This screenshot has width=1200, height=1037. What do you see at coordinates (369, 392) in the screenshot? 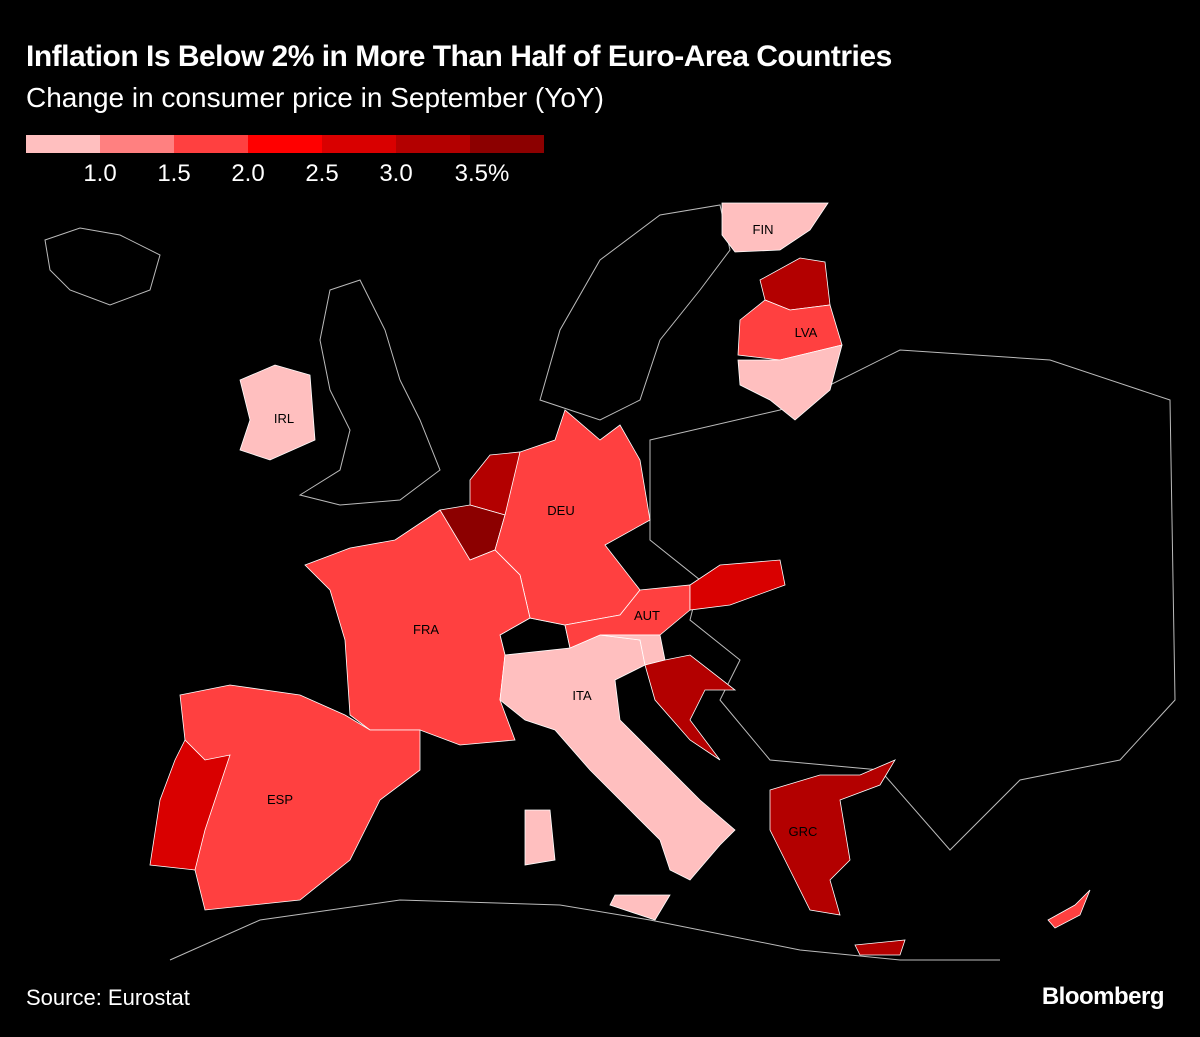
I see `country-uk` at bounding box center [369, 392].